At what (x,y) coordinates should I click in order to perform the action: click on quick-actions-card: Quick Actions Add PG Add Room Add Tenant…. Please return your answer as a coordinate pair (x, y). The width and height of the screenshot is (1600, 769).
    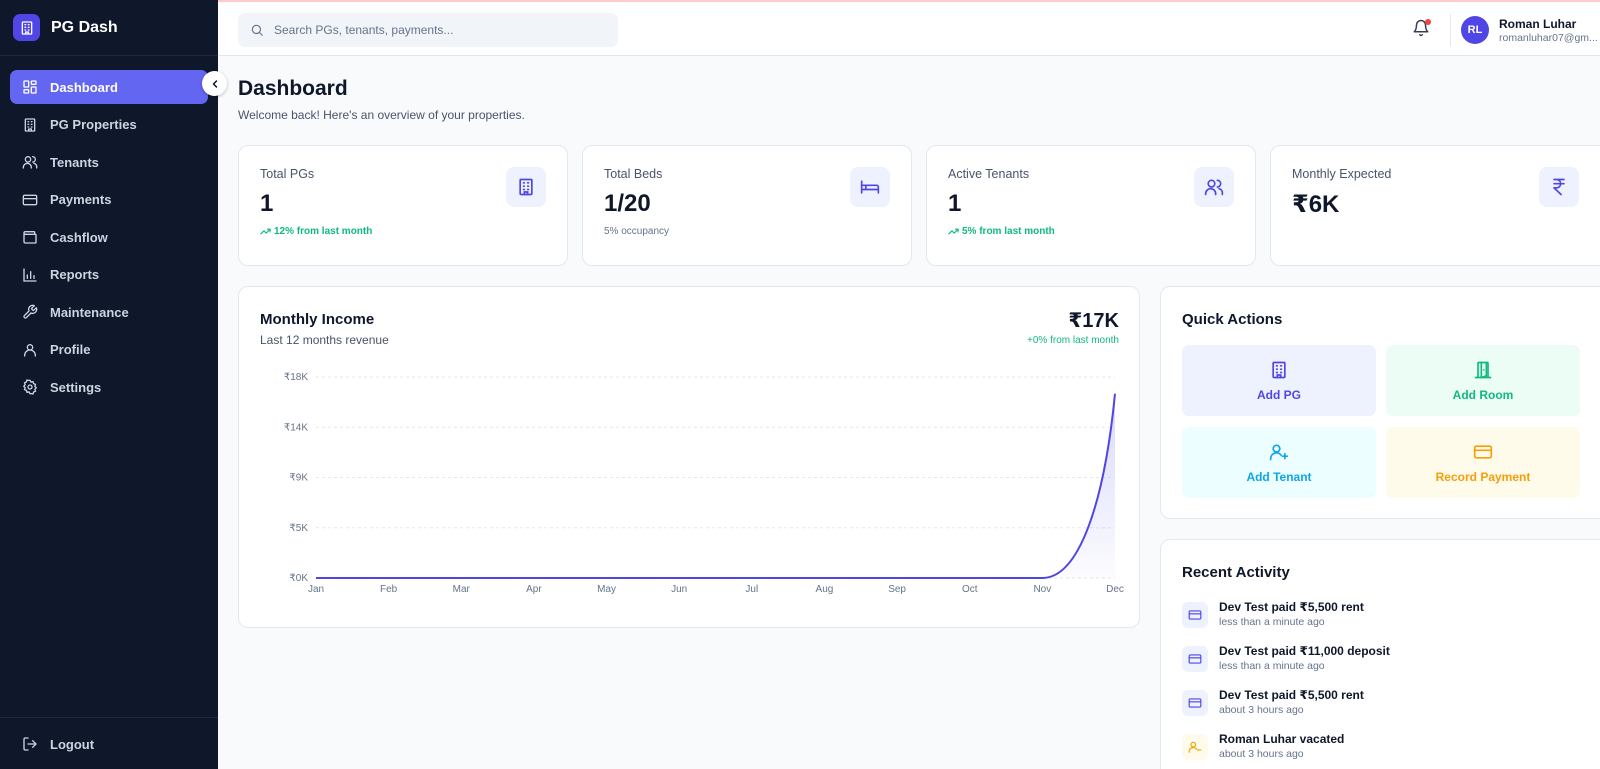
    Looking at the image, I should click on (1380, 402).